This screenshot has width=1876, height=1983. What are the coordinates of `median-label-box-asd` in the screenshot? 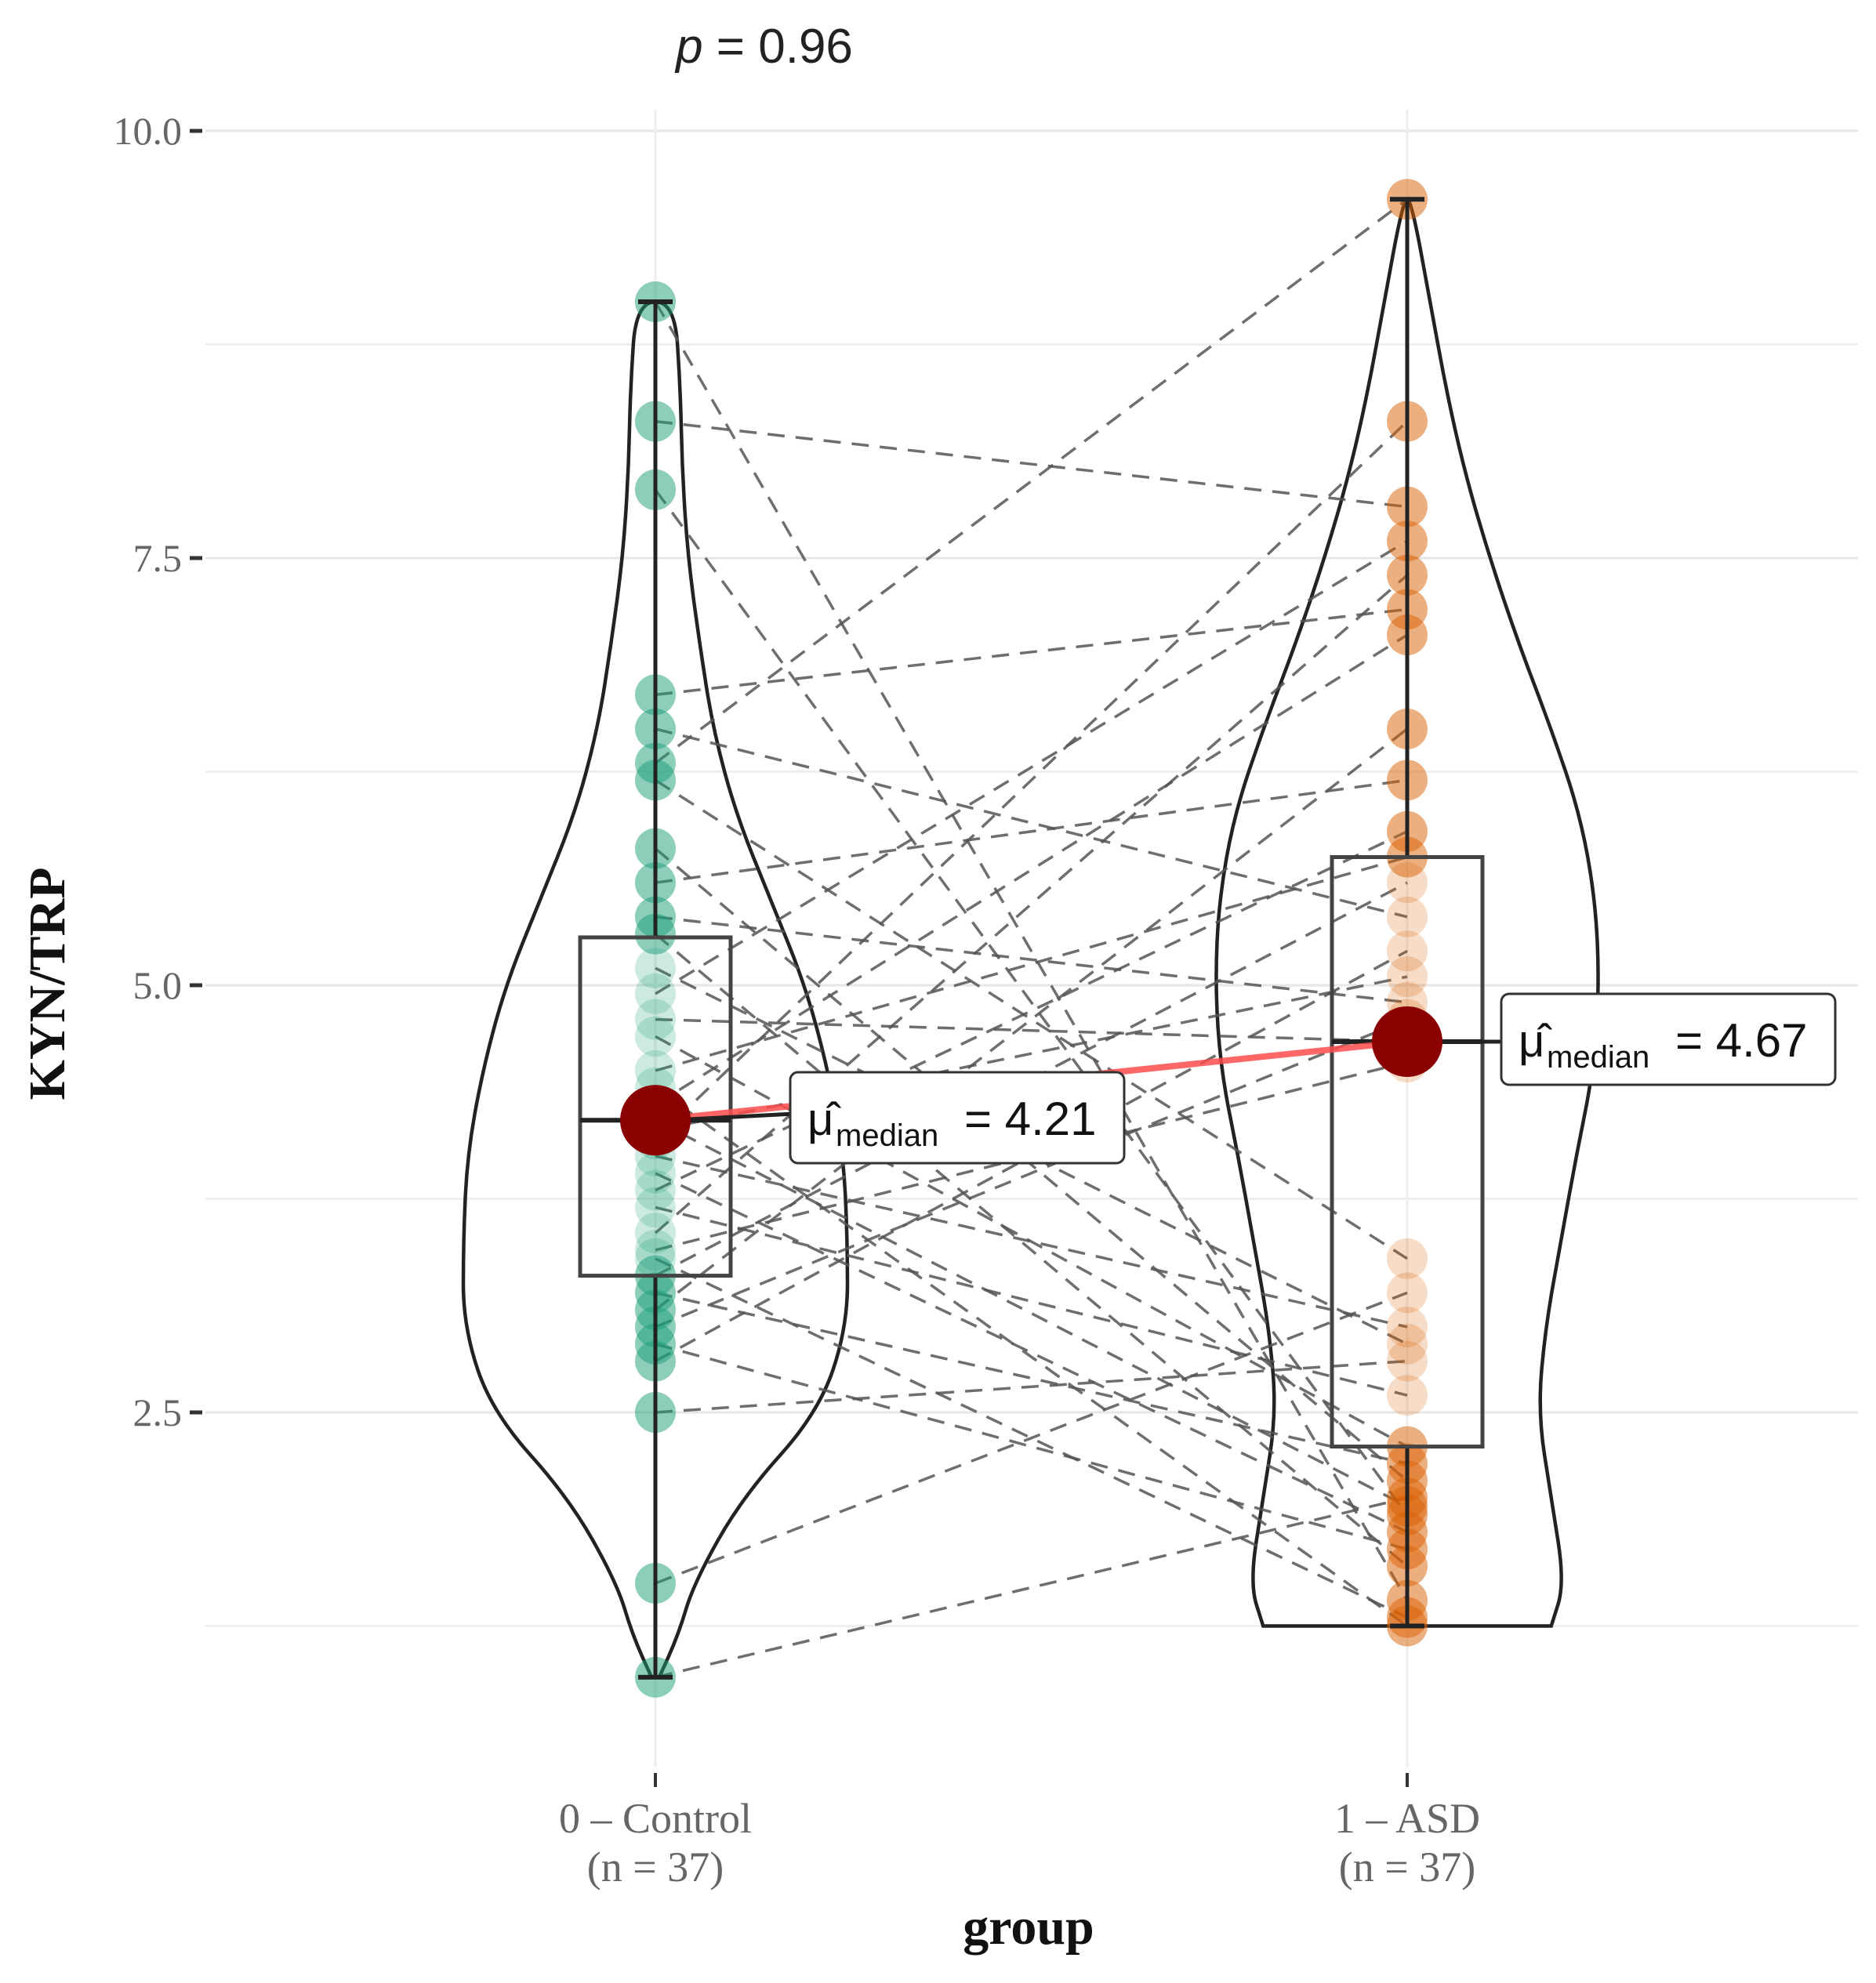 It's located at (1668, 1039).